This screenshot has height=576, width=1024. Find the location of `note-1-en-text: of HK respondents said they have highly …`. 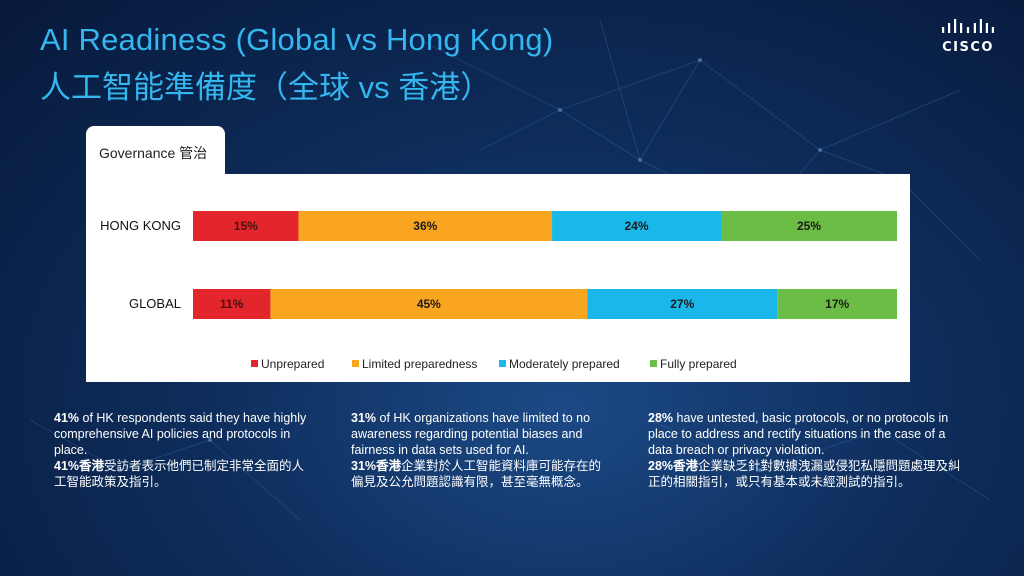

note-1-en-text: of HK respondents said they have highly … is located at coordinates (180, 434).